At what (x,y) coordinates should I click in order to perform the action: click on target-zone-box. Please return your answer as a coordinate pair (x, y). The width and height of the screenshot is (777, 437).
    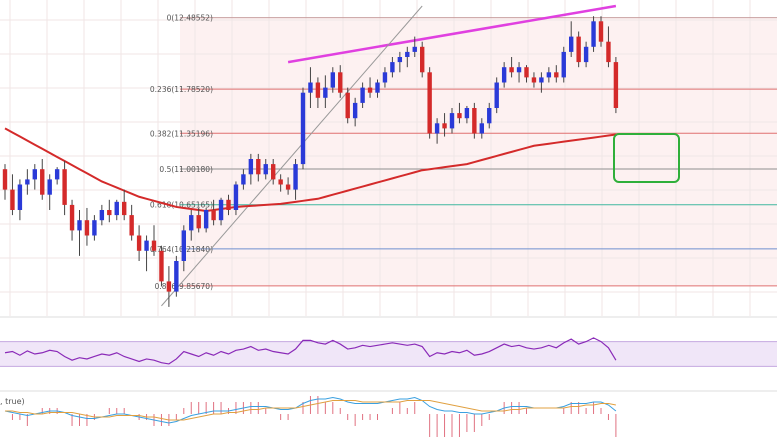
    Looking at the image, I should click on (646, 158).